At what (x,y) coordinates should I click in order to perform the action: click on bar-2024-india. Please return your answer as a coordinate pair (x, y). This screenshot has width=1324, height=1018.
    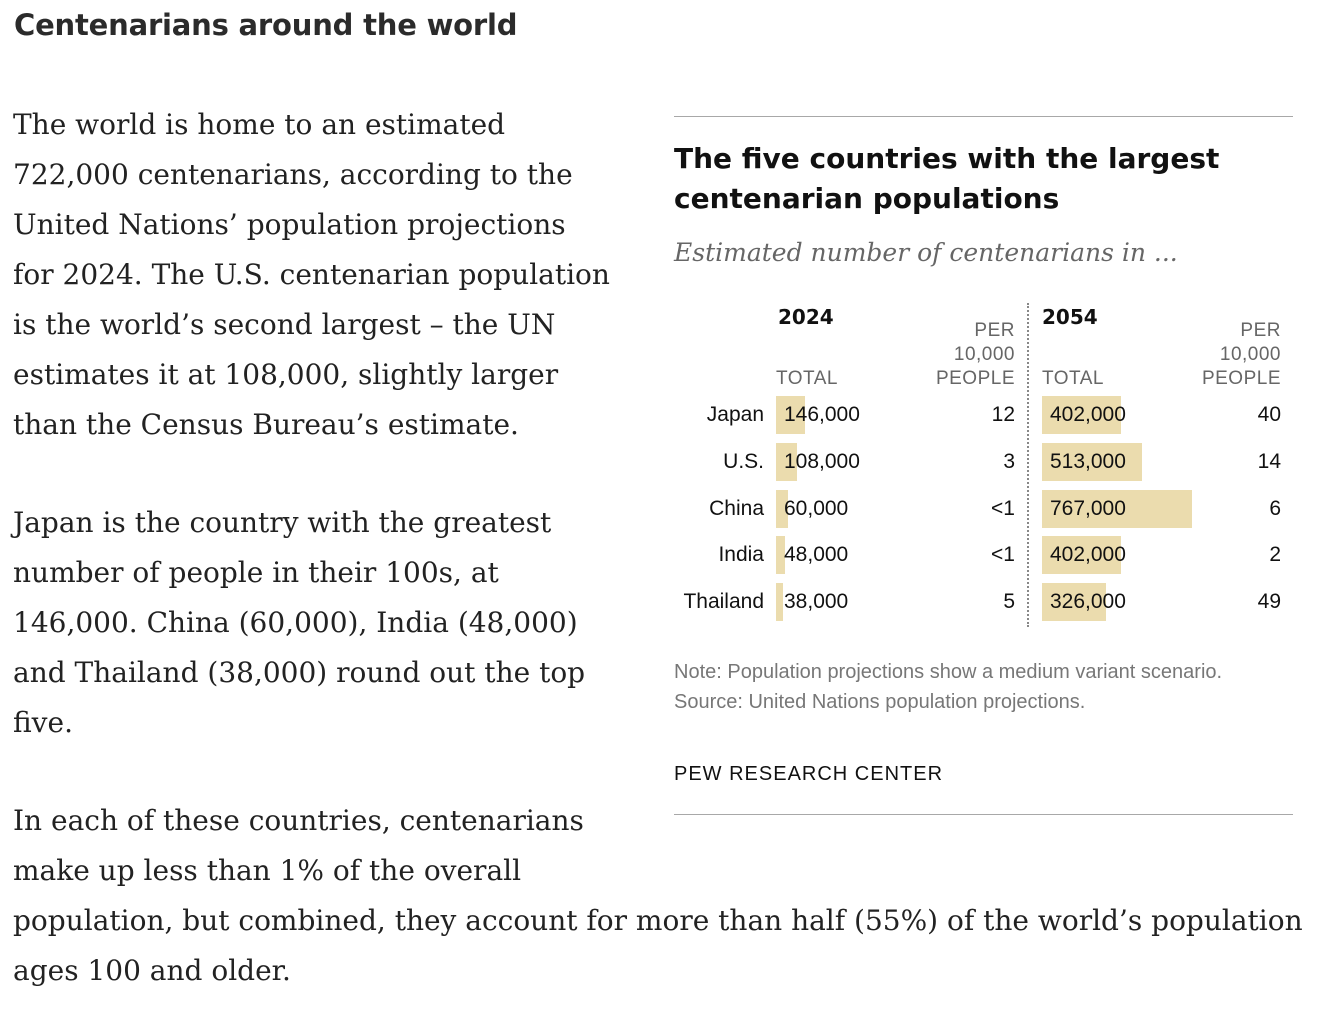
    Looking at the image, I should click on (781, 555).